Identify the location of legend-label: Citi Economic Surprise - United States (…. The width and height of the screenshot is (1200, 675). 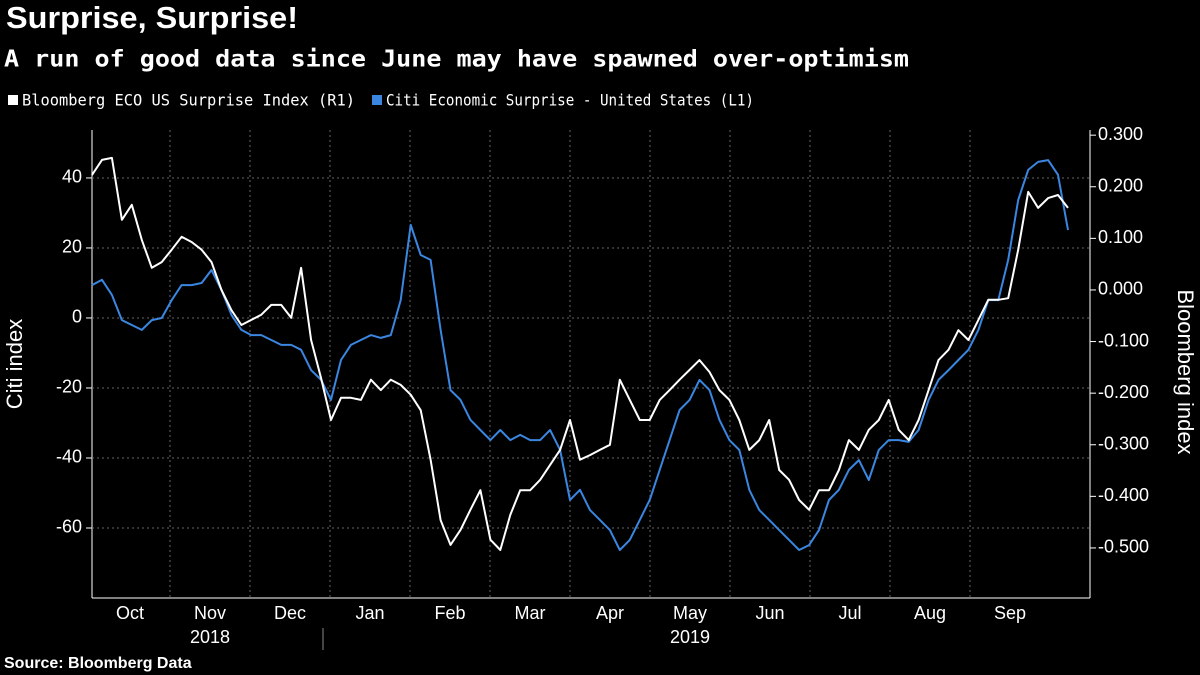
(570, 100).